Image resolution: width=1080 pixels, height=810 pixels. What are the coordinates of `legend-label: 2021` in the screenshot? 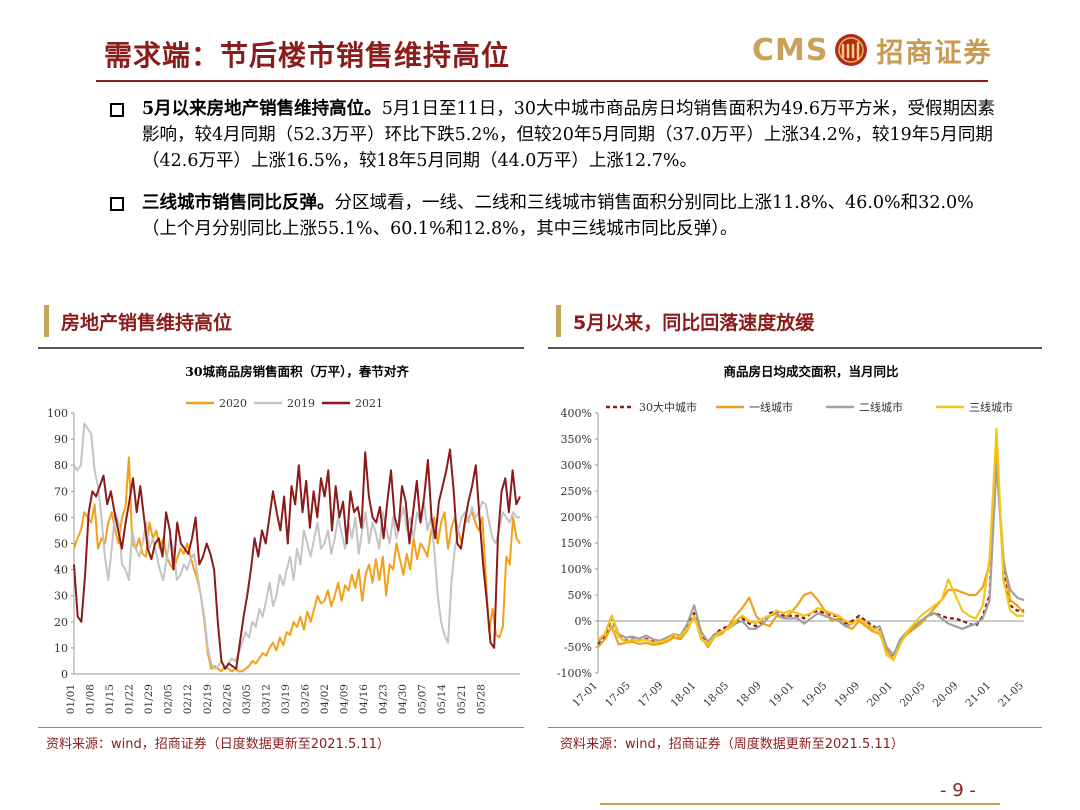 It's located at (369, 403).